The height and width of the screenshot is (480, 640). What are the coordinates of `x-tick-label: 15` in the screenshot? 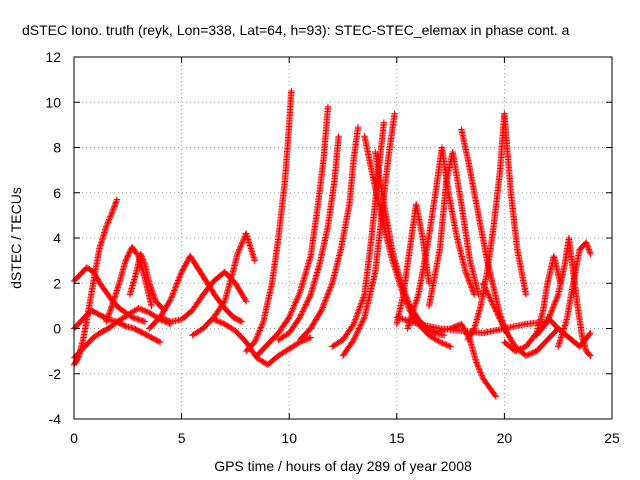 It's located at (397, 438).